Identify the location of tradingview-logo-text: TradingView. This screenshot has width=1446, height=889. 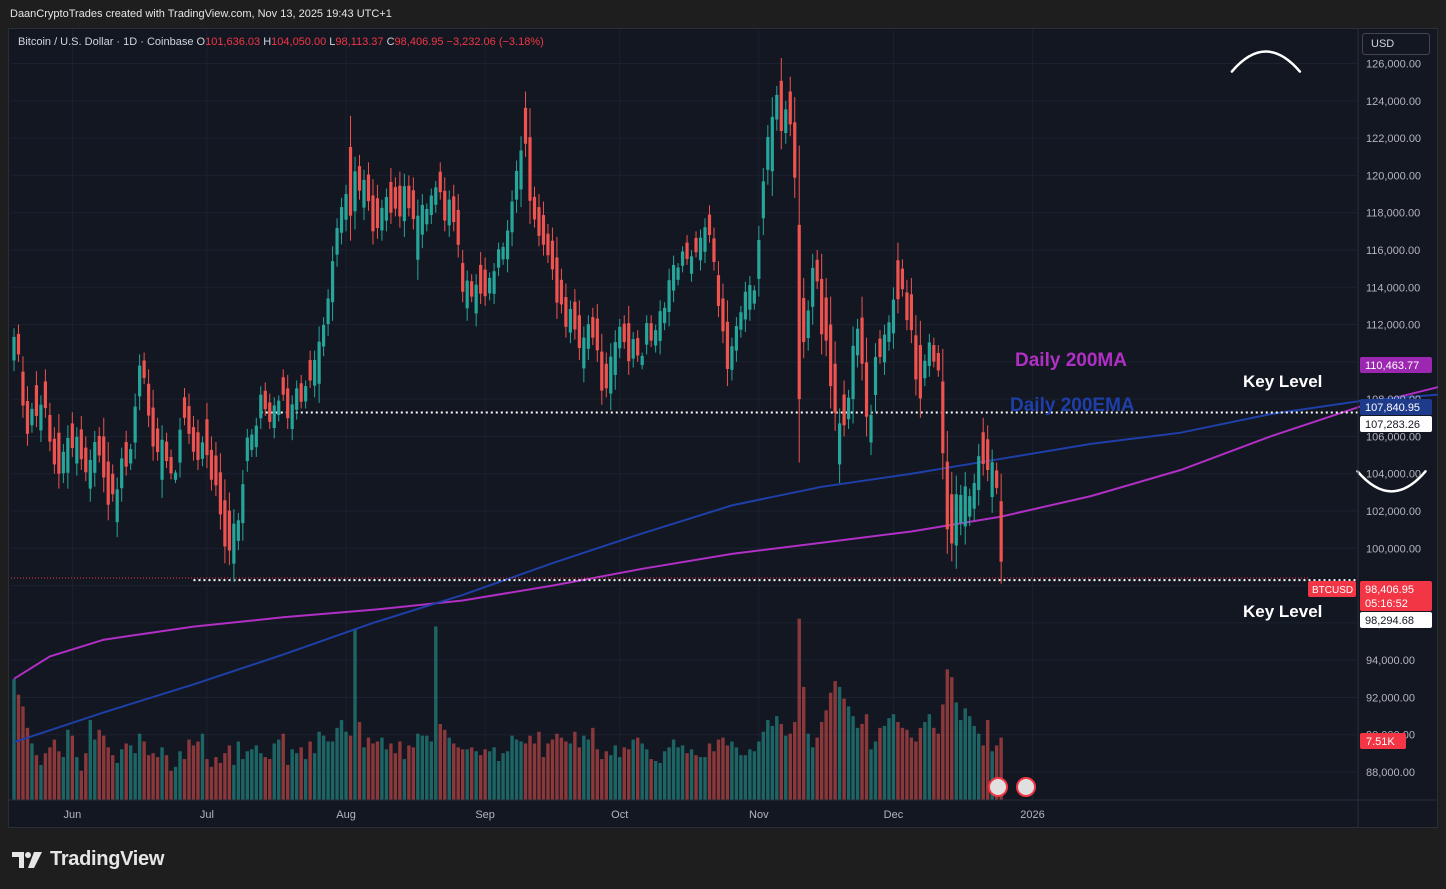
(107, 859).